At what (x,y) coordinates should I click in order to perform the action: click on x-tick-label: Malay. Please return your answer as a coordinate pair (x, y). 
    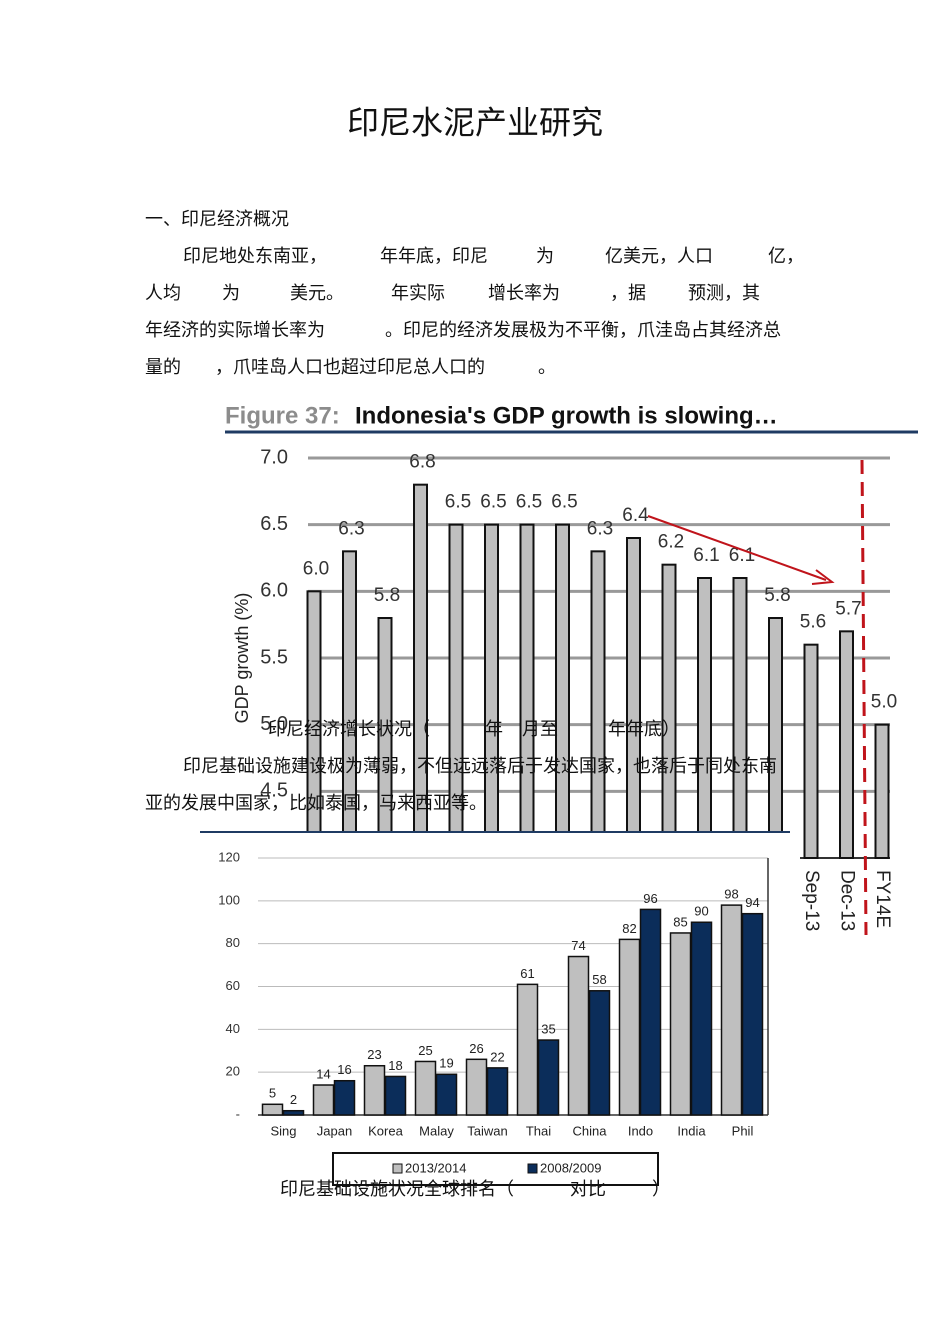
    Looking at the image, I should click on (436, 1130).